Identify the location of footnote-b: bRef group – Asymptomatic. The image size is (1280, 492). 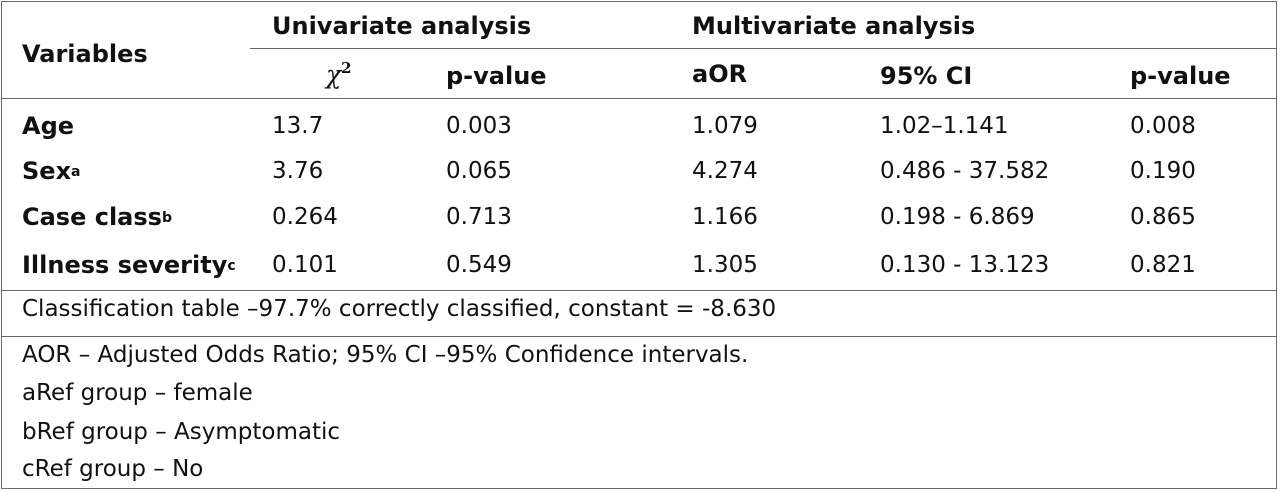
(181, 432).